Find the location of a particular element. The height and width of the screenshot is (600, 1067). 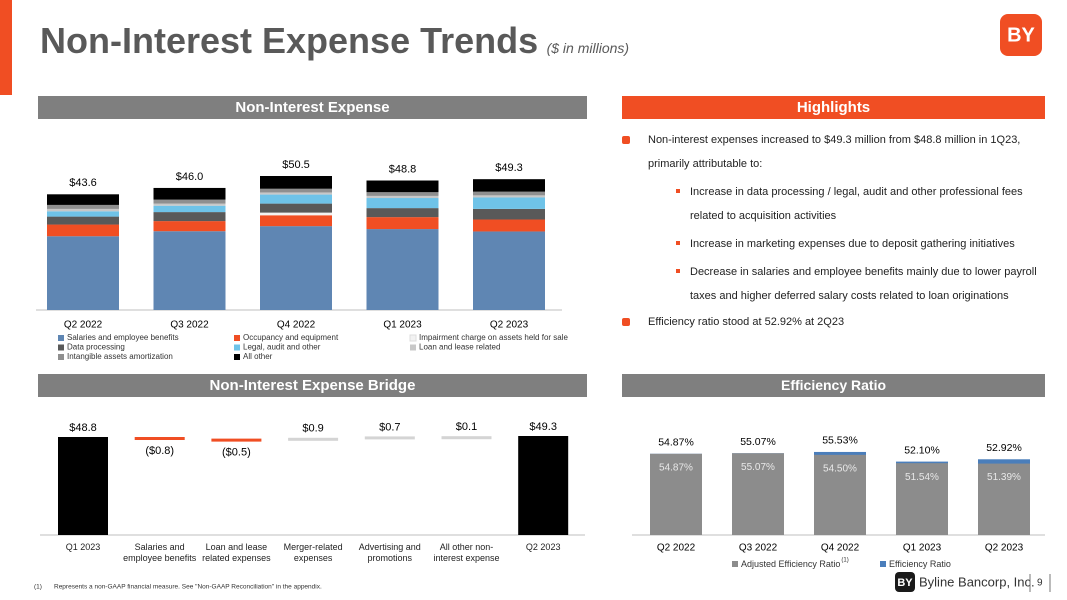

value-label: 55.07% is located at coordinates (758, 442).